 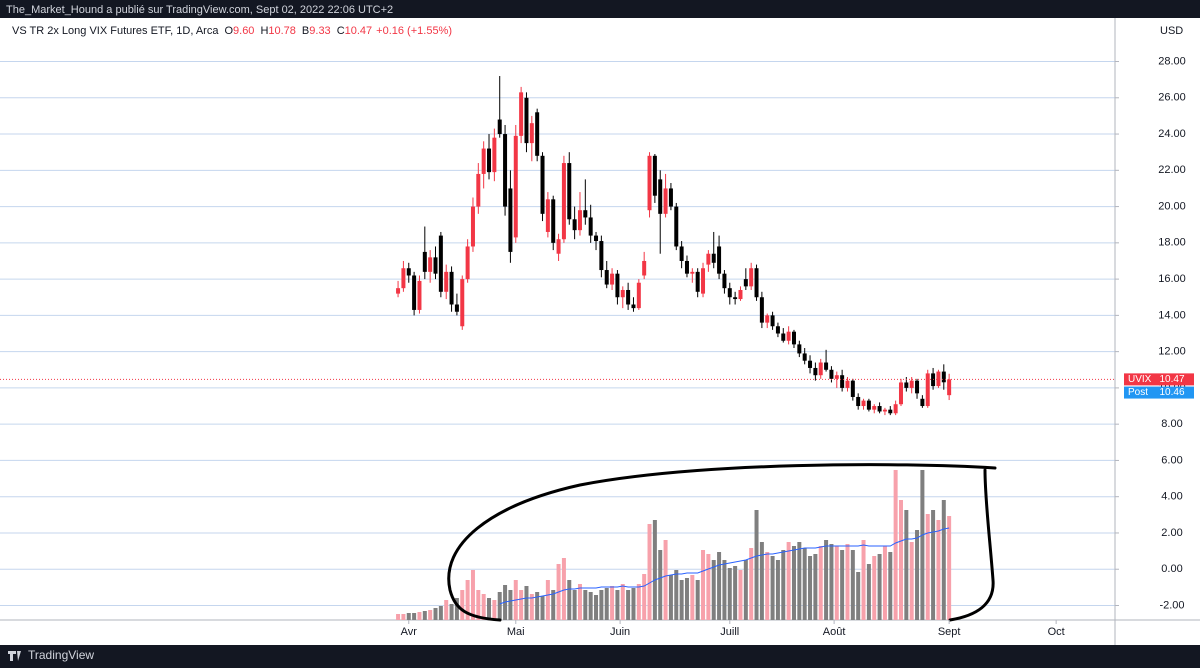 What do you see at coordinates (1172, 61) in the screenshot?
I see `y-tick-label: 28.00` at bounding box center [1172, 61].